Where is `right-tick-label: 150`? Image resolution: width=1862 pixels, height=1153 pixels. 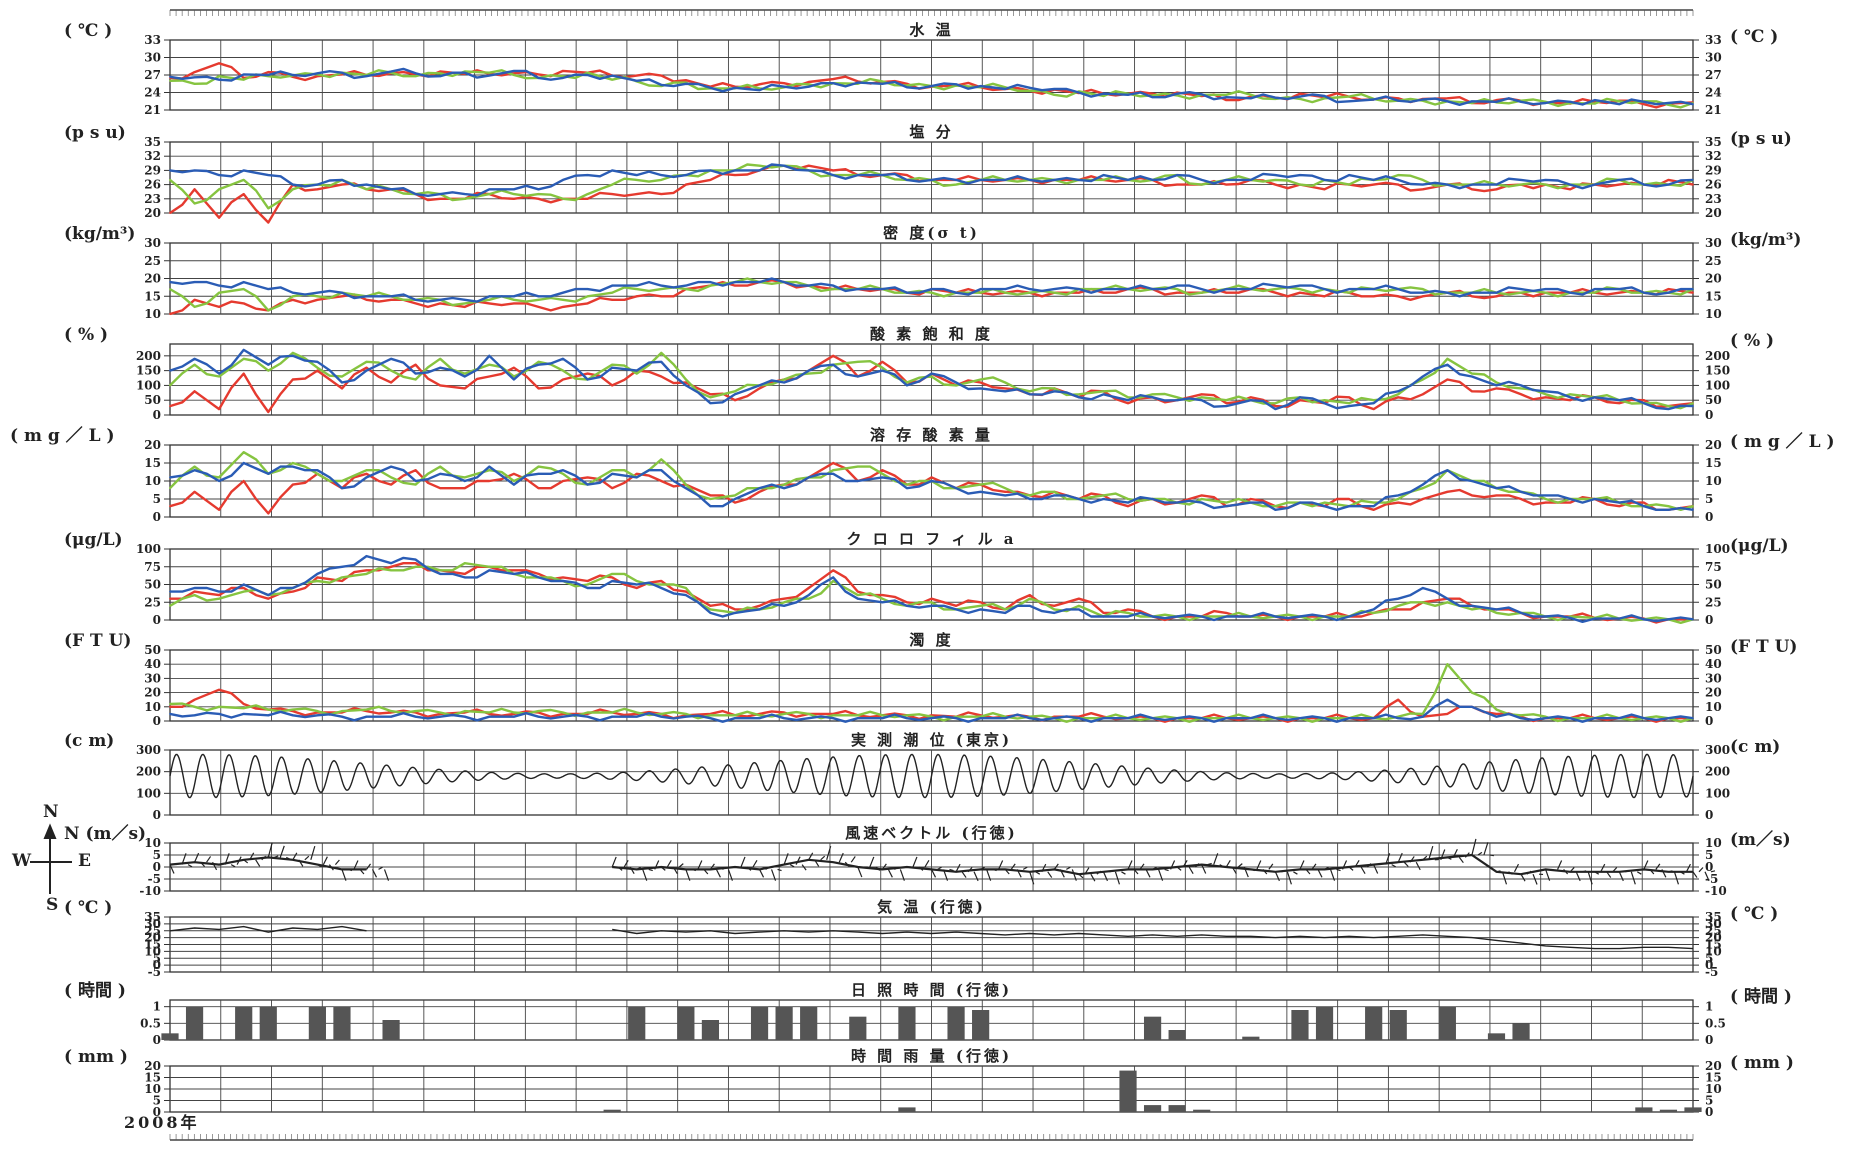 right-tick-label: 150 is located at coordinates (1717, 371).